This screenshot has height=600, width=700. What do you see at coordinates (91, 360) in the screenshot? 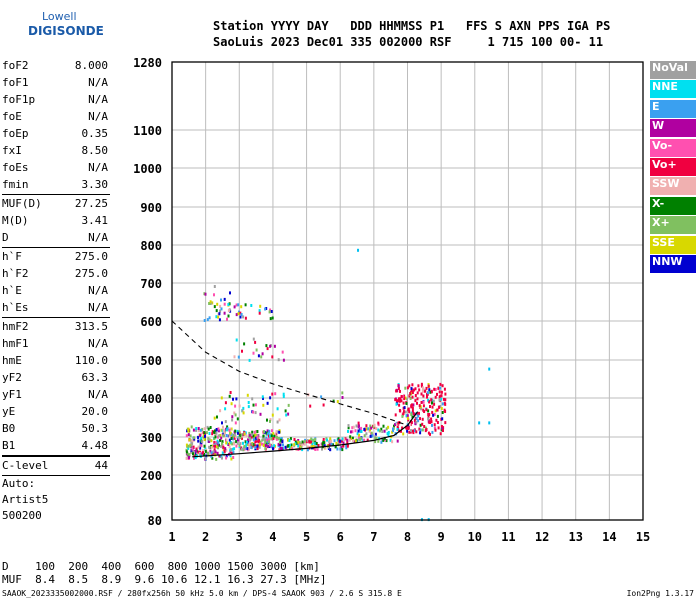
I see `param-value: 110.0` at bounding box center [91, 360].